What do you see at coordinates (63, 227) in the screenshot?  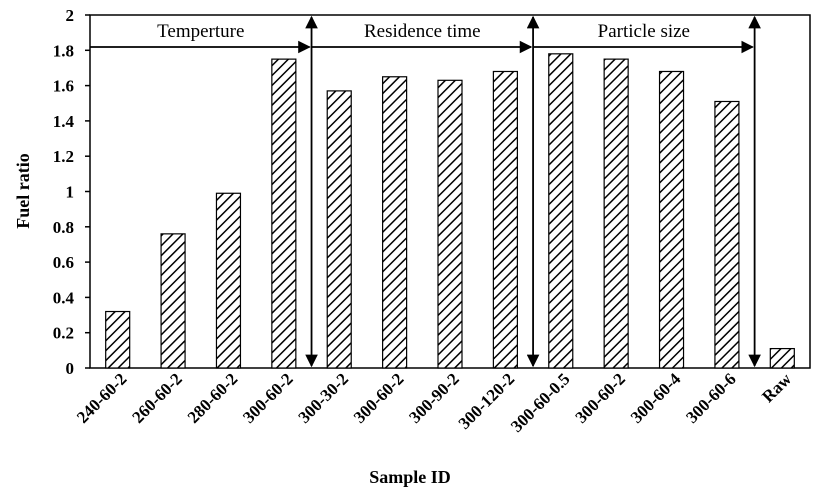 I see `y-tick-label: 0.8` at bounding box center [63, 227].